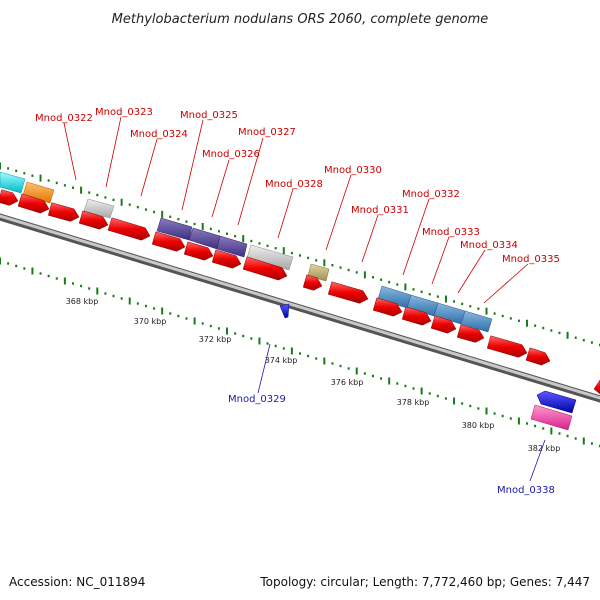 The height and width of the screenshot is (600, 600). What do you see at coordinates (431, 194) in the screenshot?
I see `gene-label-0332: Mnod_0332` at bounding box center [431, 194].